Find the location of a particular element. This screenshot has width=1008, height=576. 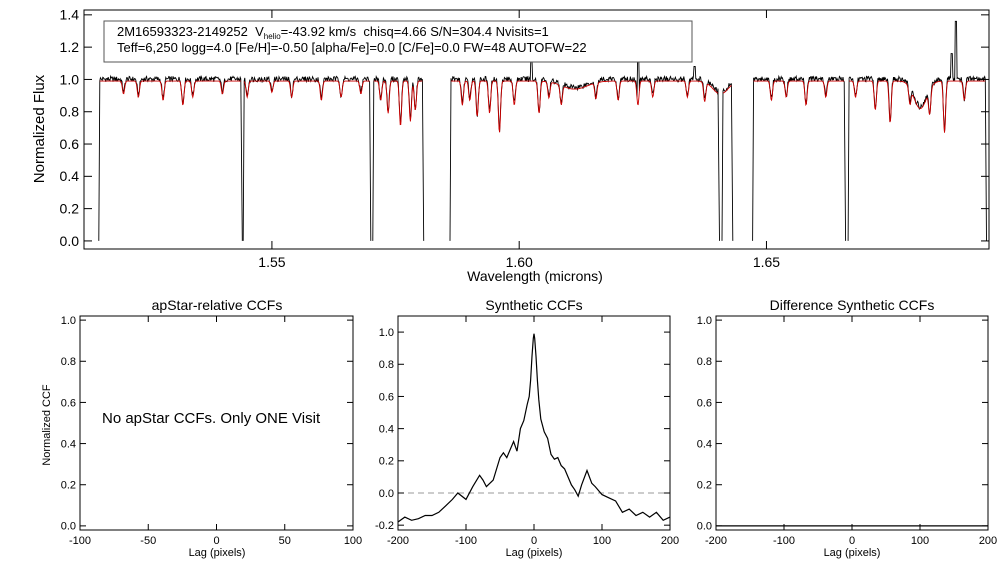

difference-ticks: -200 -100 0 100 200 0.0 0.2 0.4 0.6 0.8 1.0 is located at coordinates (847, 431).